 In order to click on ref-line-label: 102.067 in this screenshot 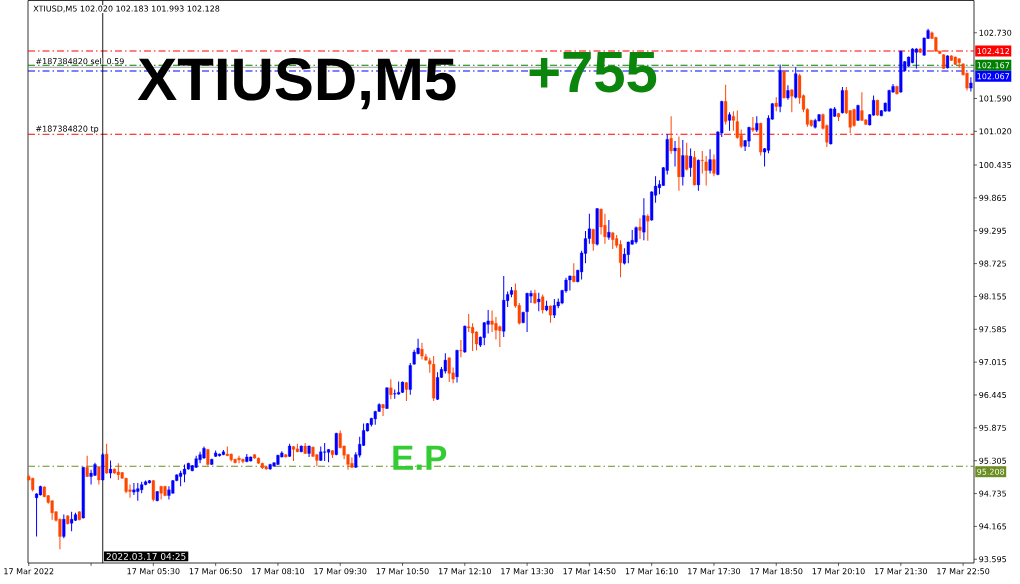, I will do `click(993, 76)`.